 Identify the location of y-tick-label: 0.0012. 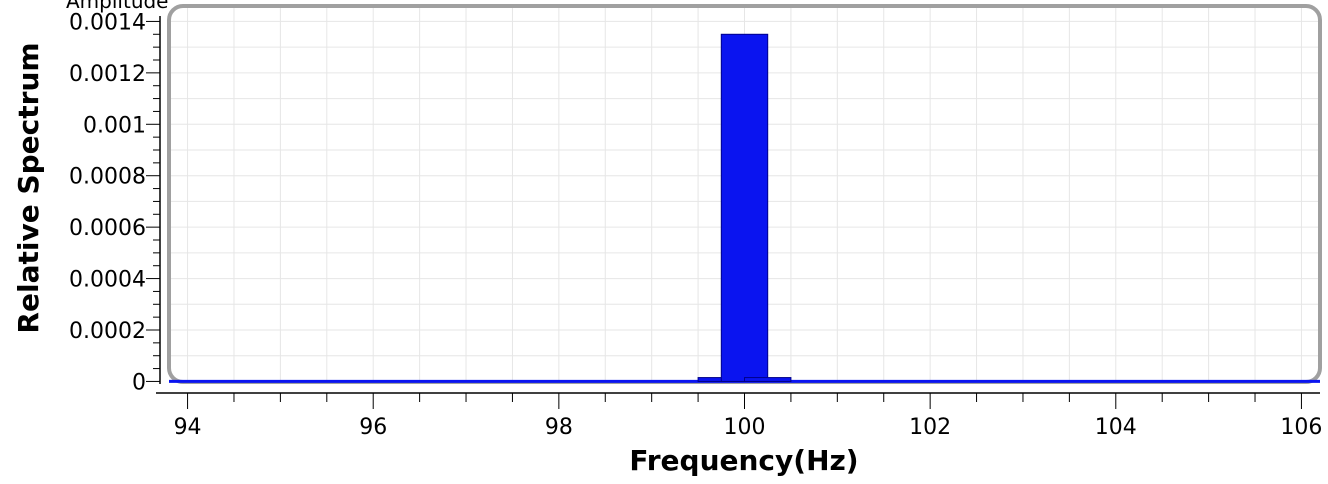
(107, 74).